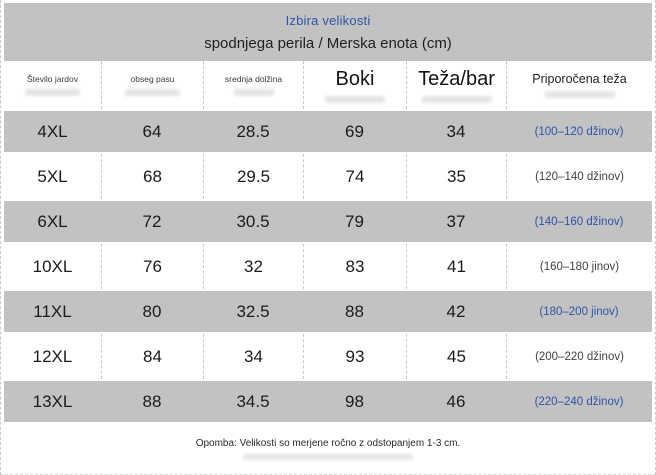  What do you see at coordinates (328, 311) in the screenshot?
I see `table-row-11xl: 11XL 80 32.5 88 42 (180–200 jinov)` at bounding box center [328, 311].